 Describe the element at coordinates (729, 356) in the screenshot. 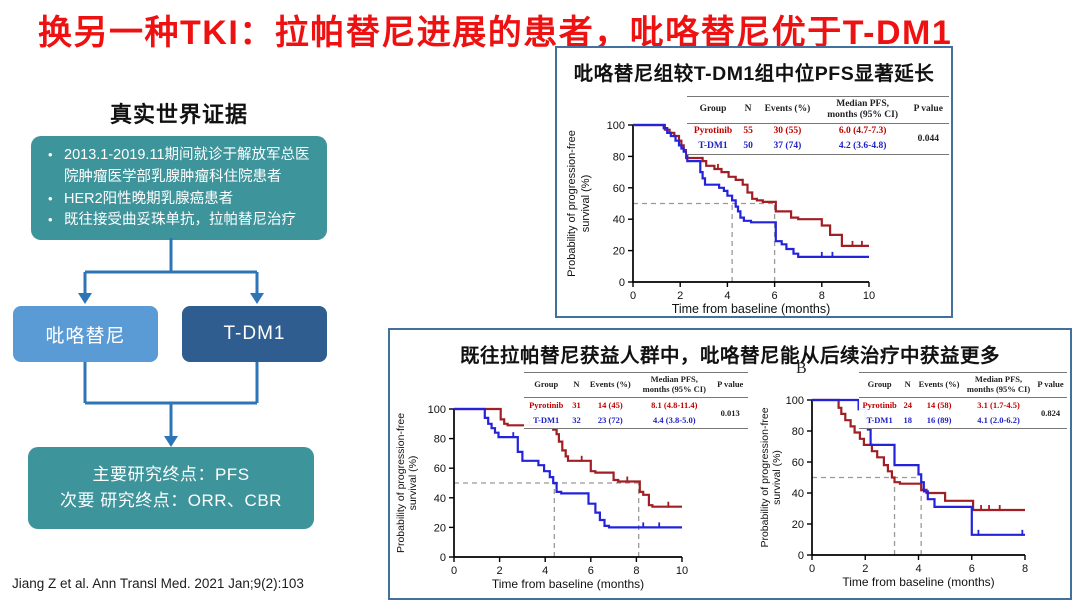

I see `panel-bottom-title: 既往拉帕替尼获益人群中，吡咯替尼能从后续治疗中获益更多` at that location.